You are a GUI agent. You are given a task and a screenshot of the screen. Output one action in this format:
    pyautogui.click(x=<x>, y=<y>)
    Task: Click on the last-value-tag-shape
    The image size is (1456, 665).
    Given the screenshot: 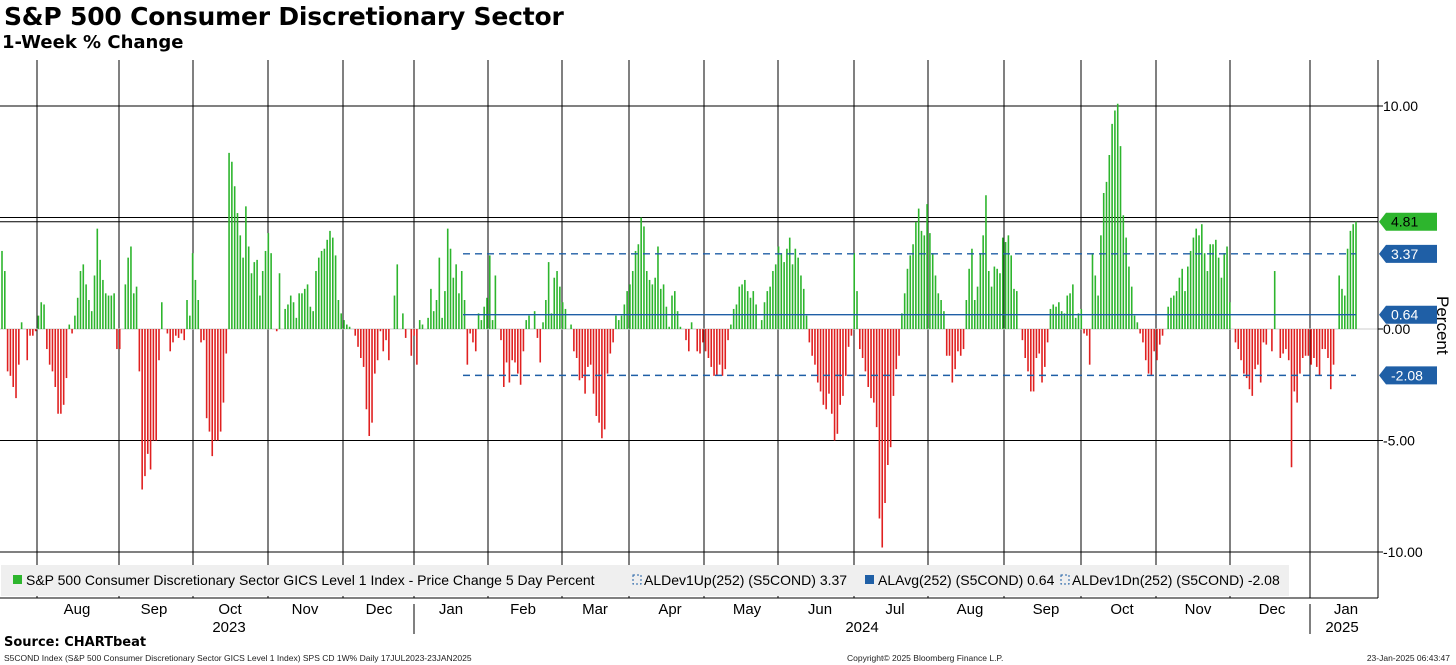 What is the action you would take?
    pyautogui.click(x=1408, y=221)
    